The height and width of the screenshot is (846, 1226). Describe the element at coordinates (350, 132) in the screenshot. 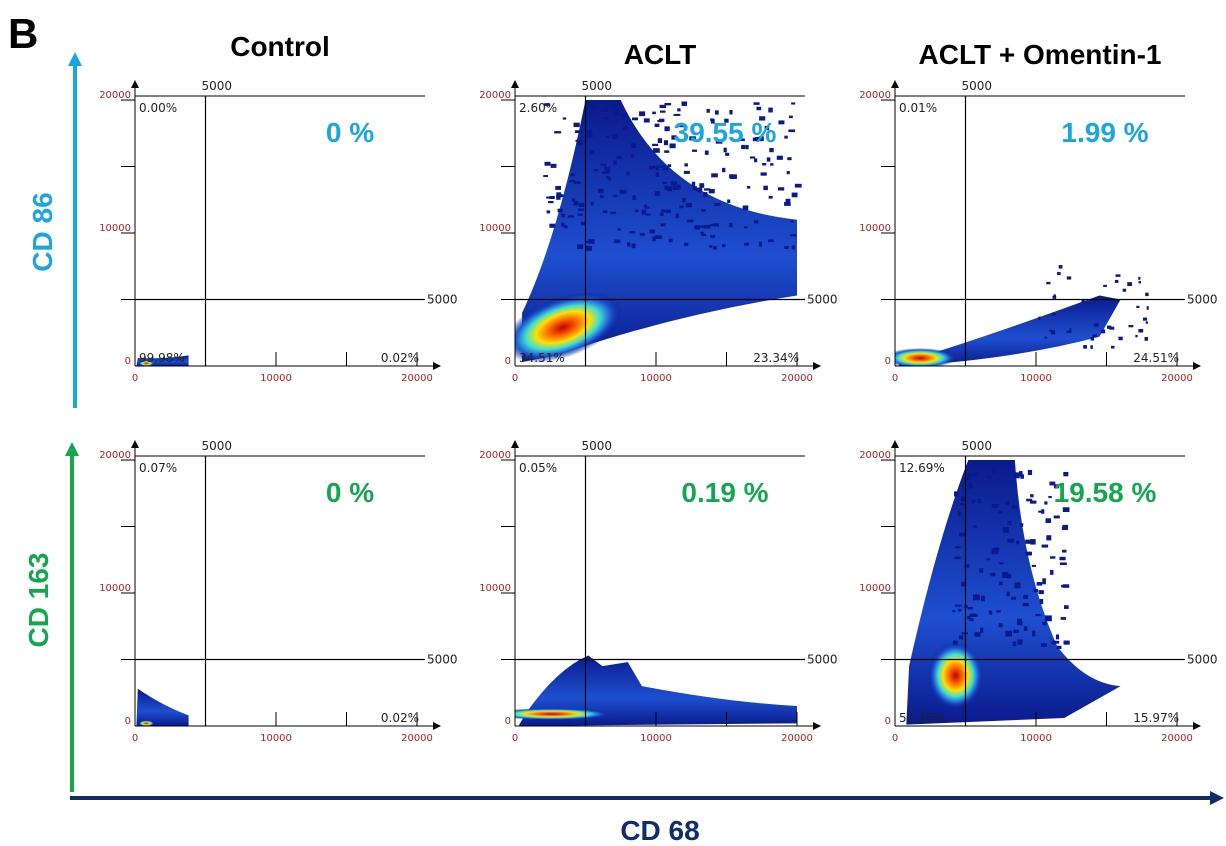

I see `highlight-percentage: 0 %` at that location.